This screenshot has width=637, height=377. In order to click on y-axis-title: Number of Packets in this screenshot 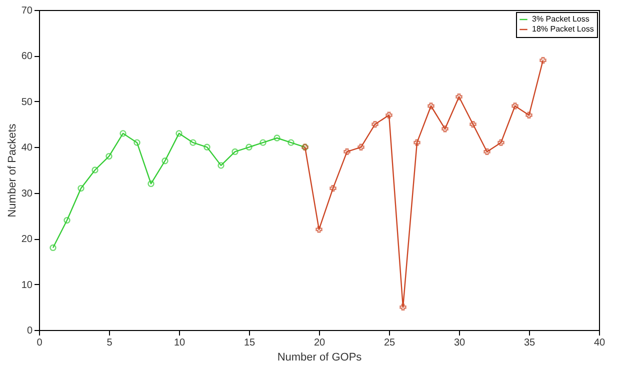, I will do `click(12, 170)`.